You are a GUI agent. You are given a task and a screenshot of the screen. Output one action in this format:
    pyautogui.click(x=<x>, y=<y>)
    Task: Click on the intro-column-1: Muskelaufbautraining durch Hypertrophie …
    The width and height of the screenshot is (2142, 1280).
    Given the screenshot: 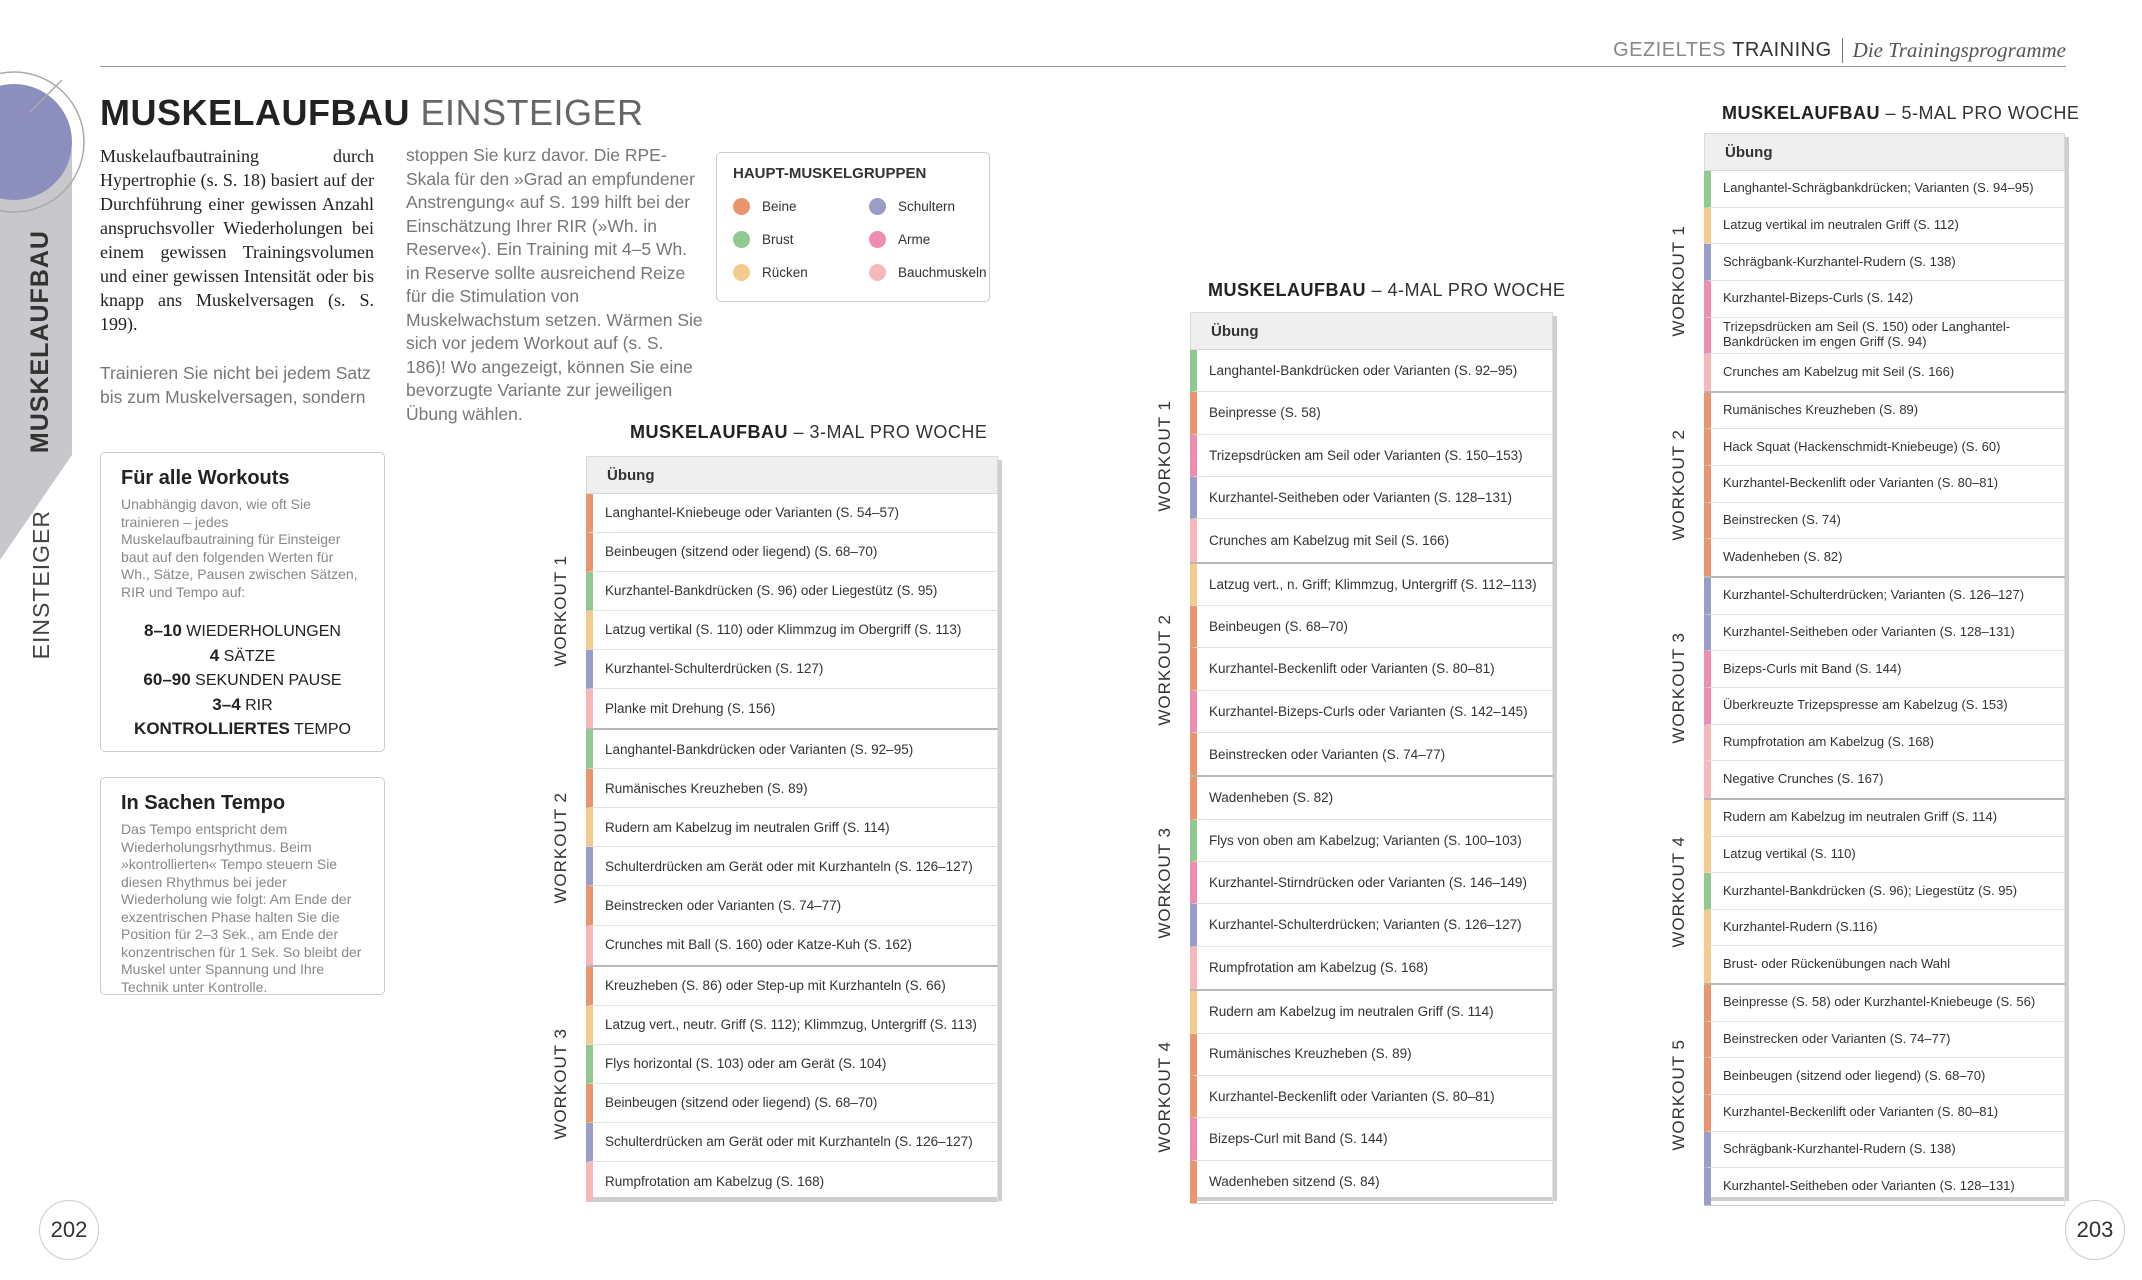 What is the action you would take?
    pyautogui.click(x=237, y=276)
    